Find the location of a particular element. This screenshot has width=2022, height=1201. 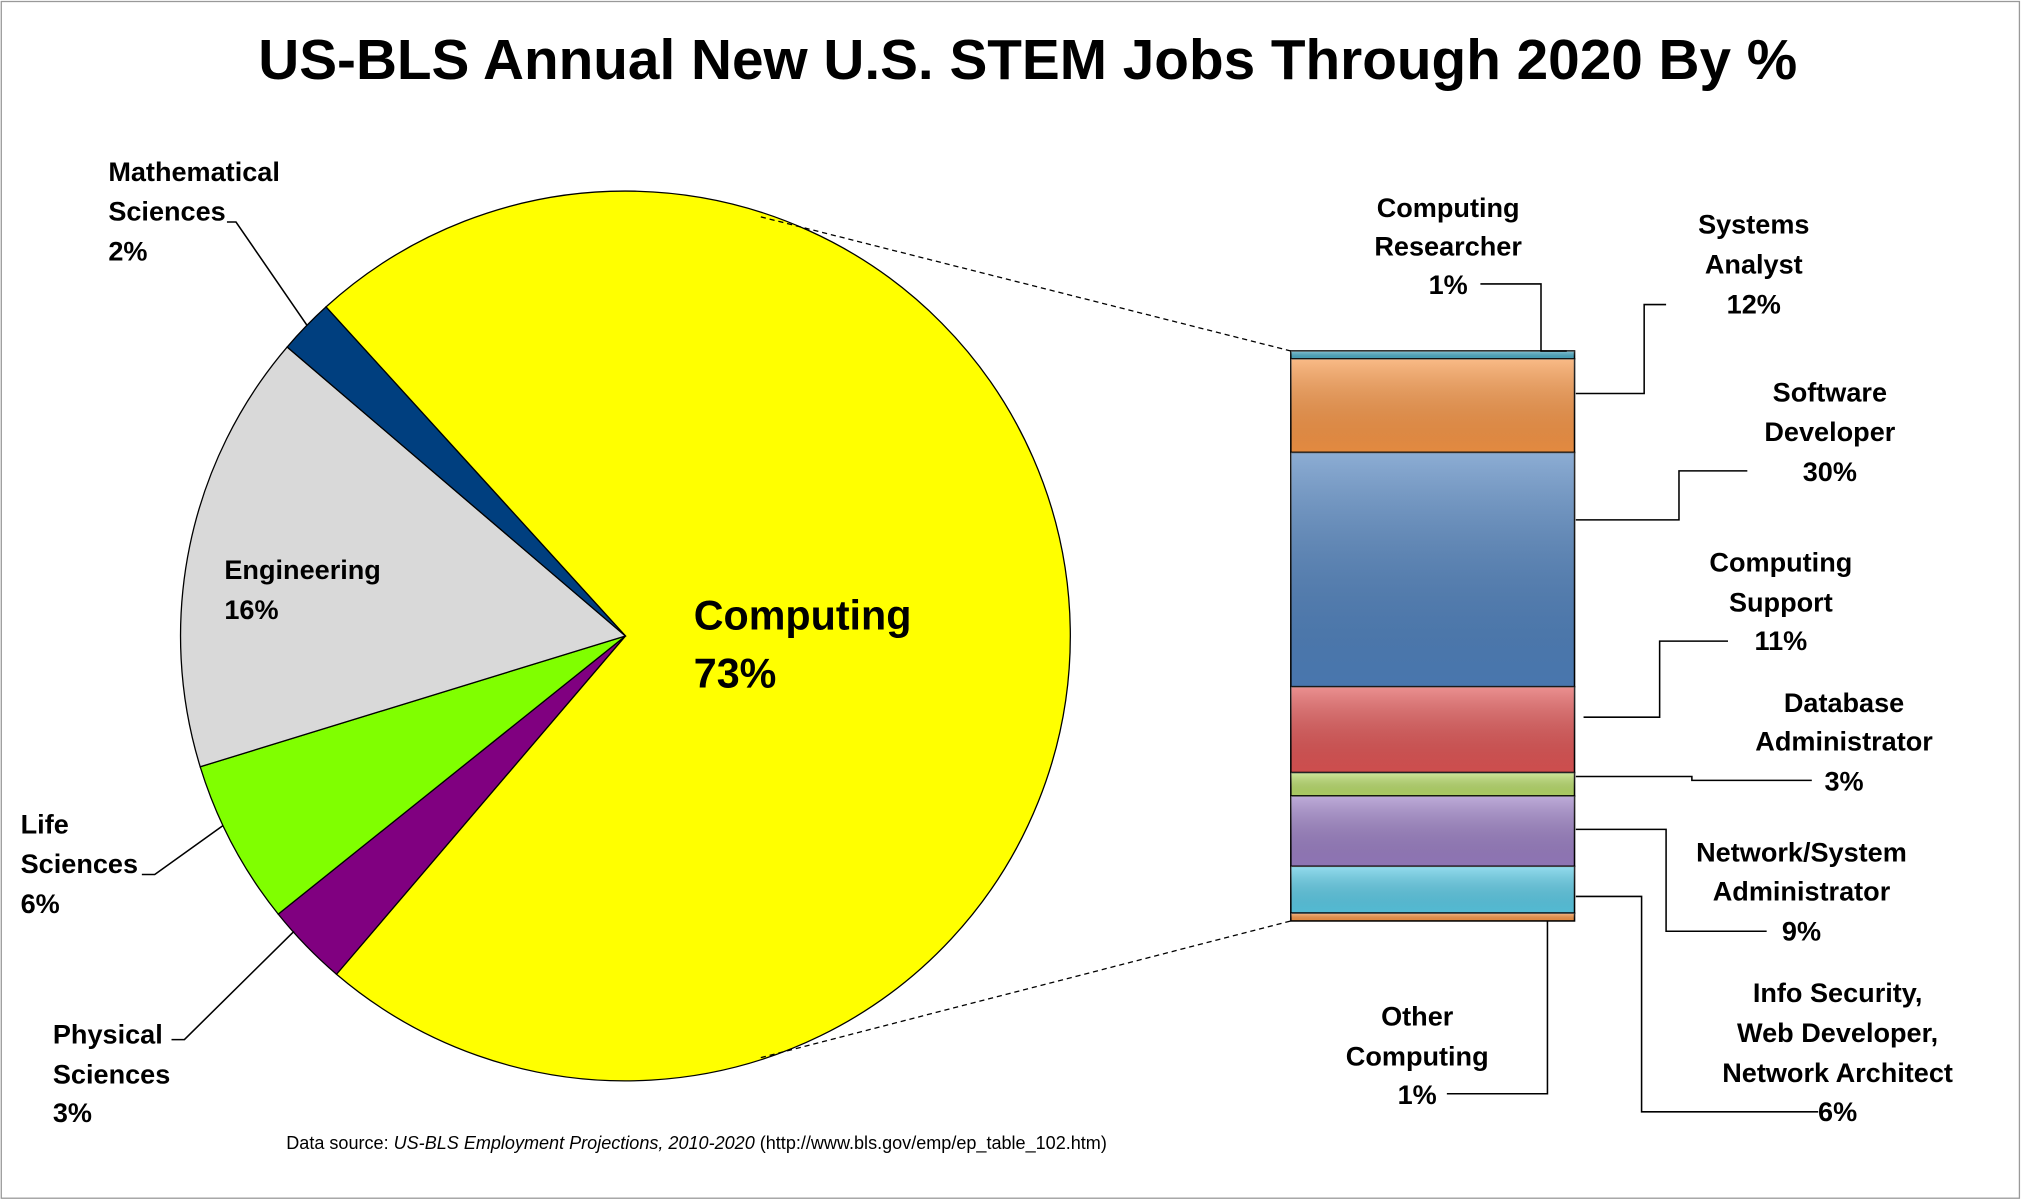

label-line: Analyst is located at coordinates (1754, 264).